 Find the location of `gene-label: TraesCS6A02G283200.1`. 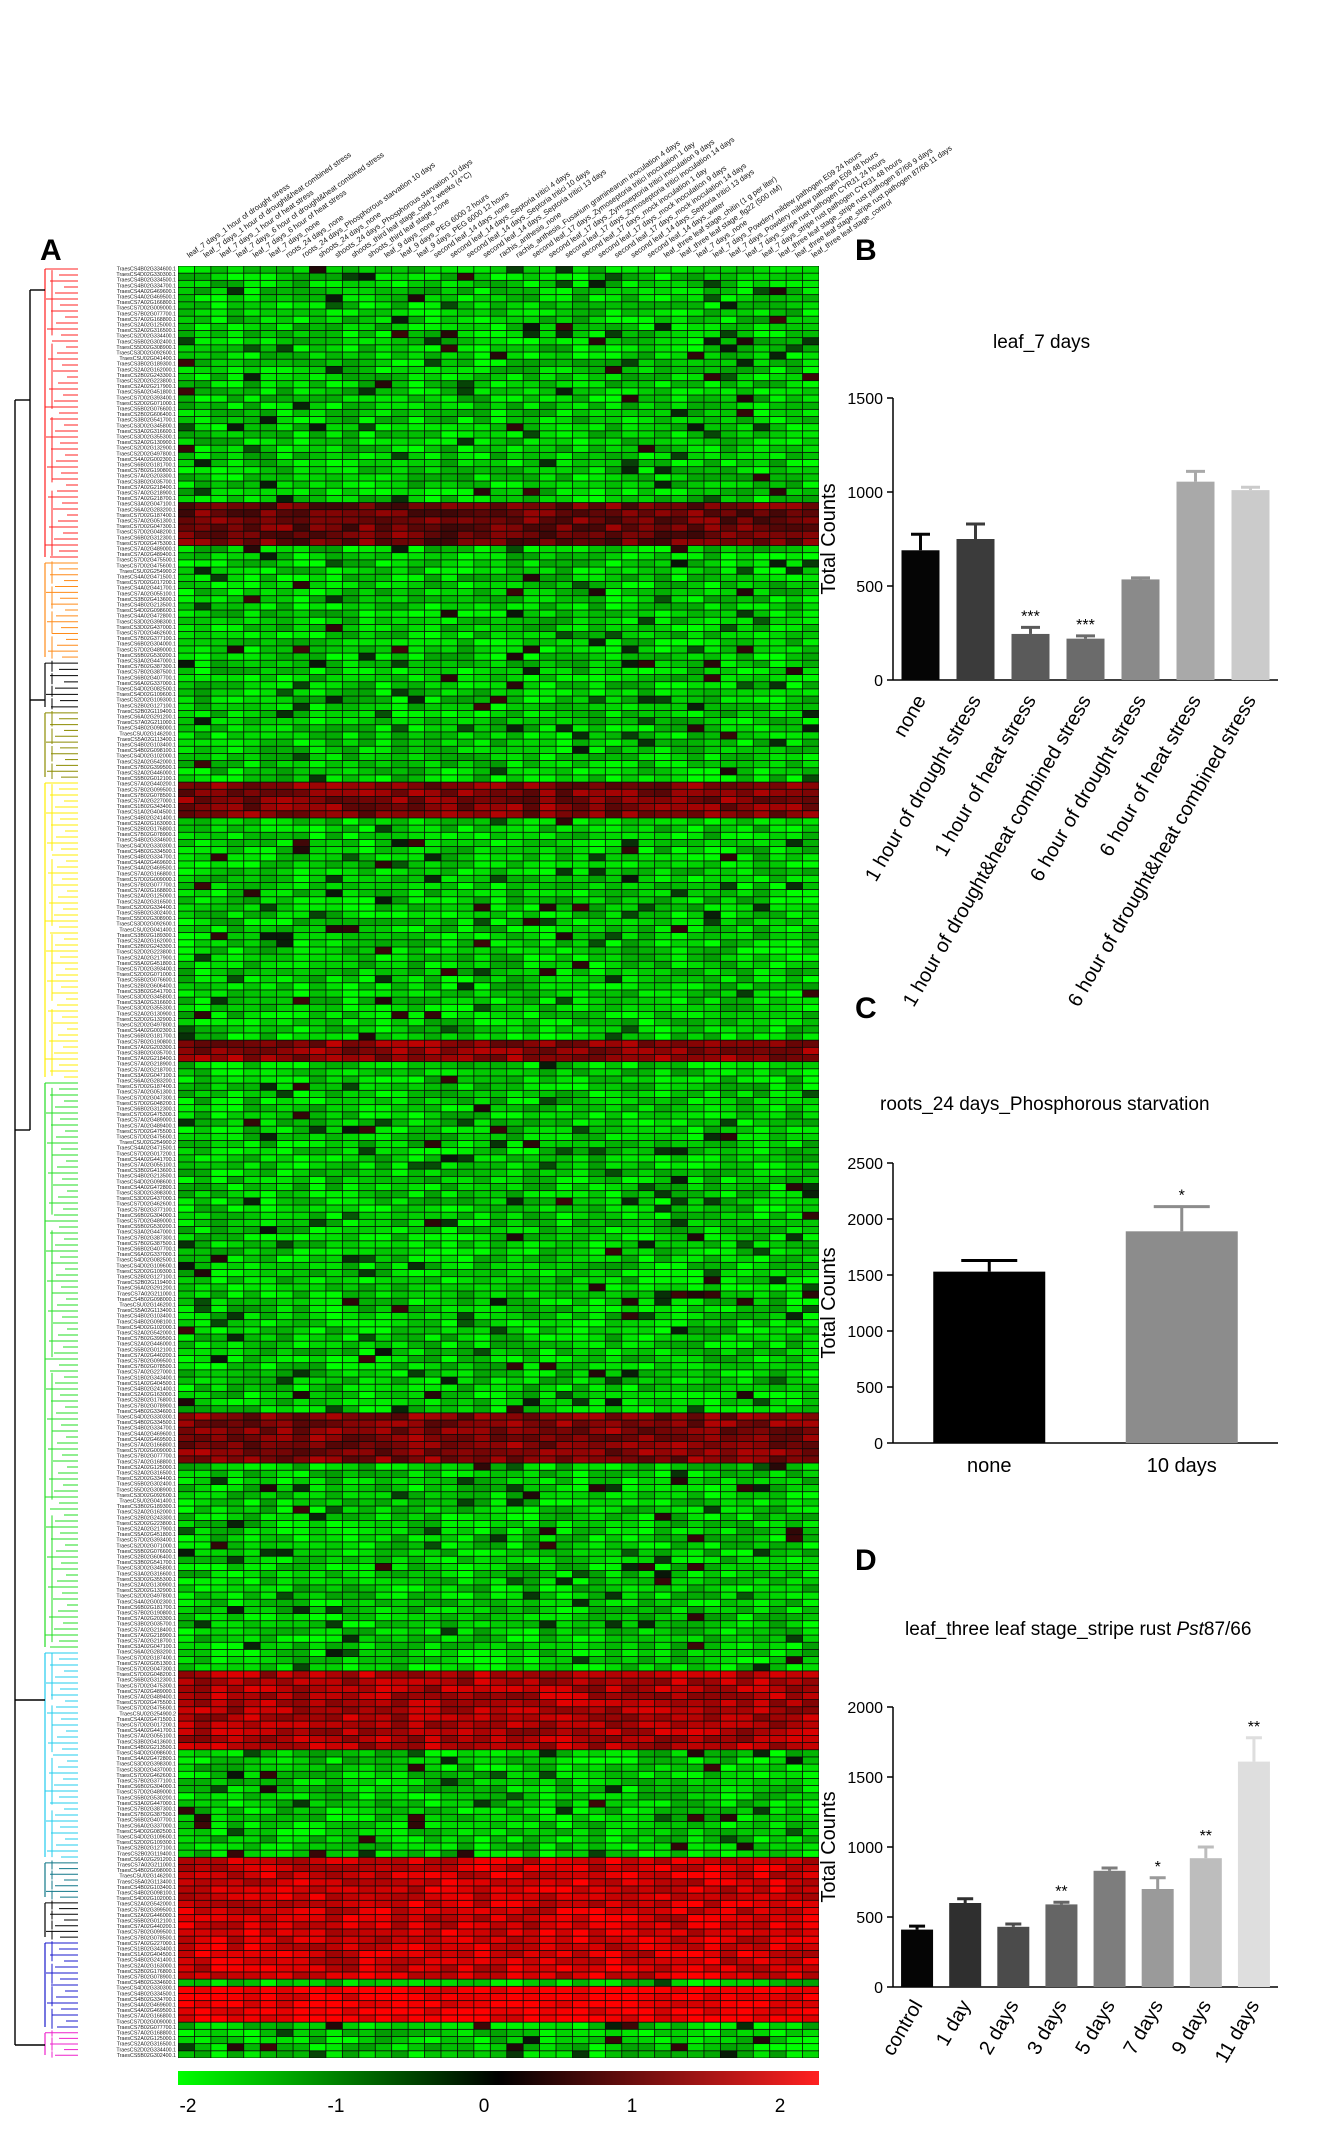

gene-label: TraesCS6A02G283200.1 is located at coordinates (146, 1081).